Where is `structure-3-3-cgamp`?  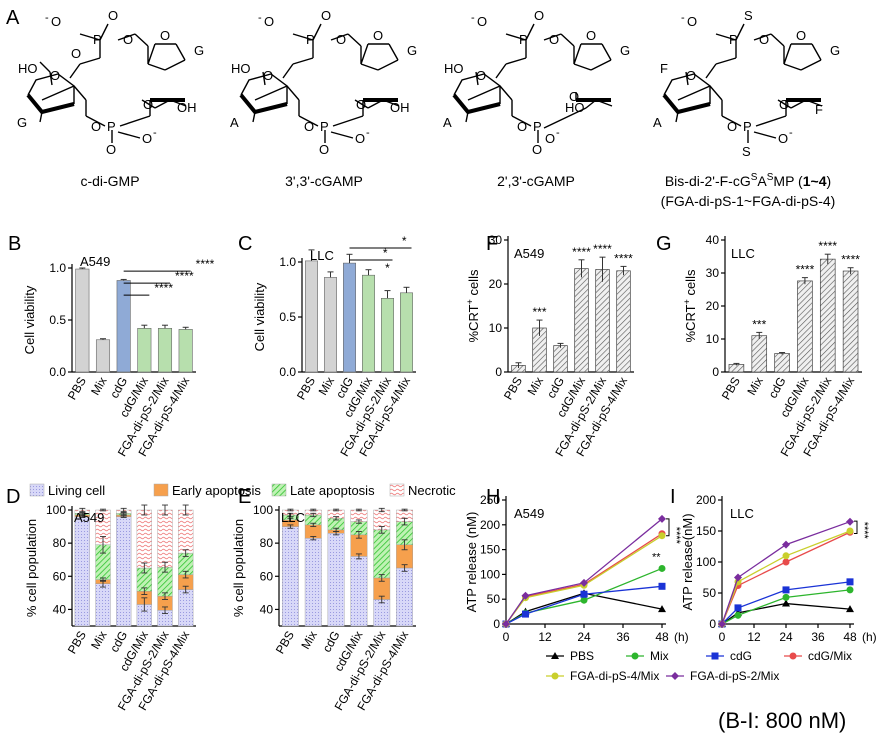 structure-3-3-cgamp is located at coordinates (319, 83).